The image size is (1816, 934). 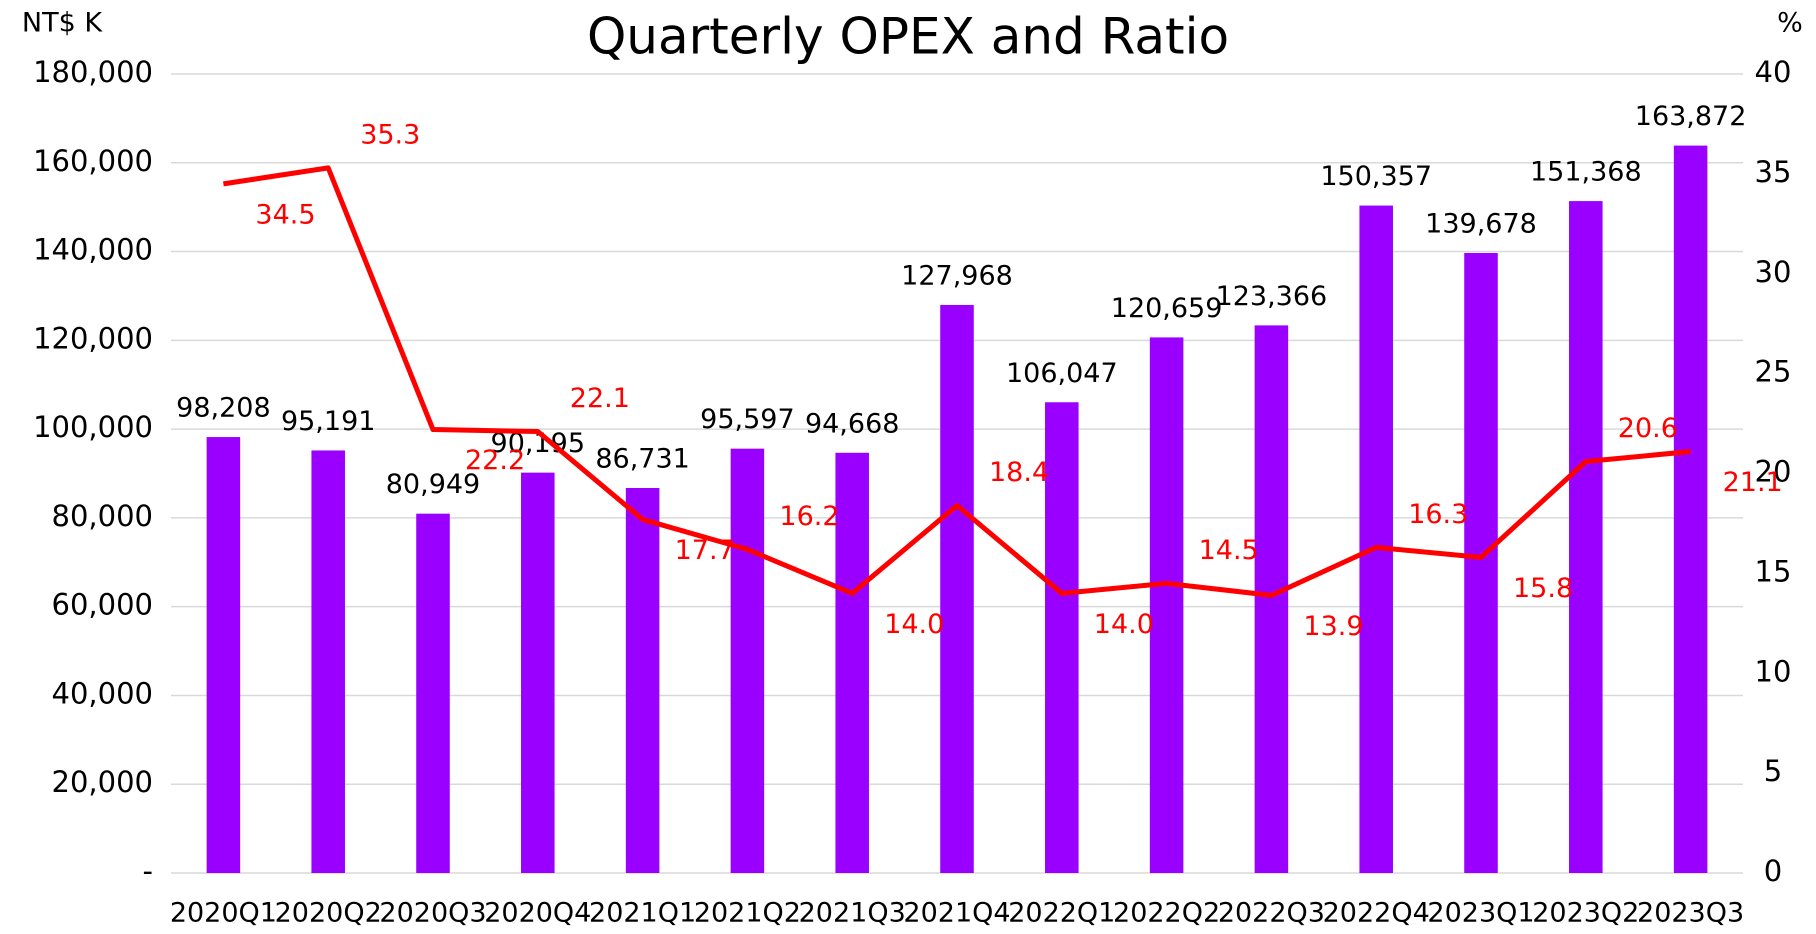 What do you see at coordinates (1773, 871) in the screenshot?
I see `y2-tick-label: 0` at bounding box center [1773, 871].